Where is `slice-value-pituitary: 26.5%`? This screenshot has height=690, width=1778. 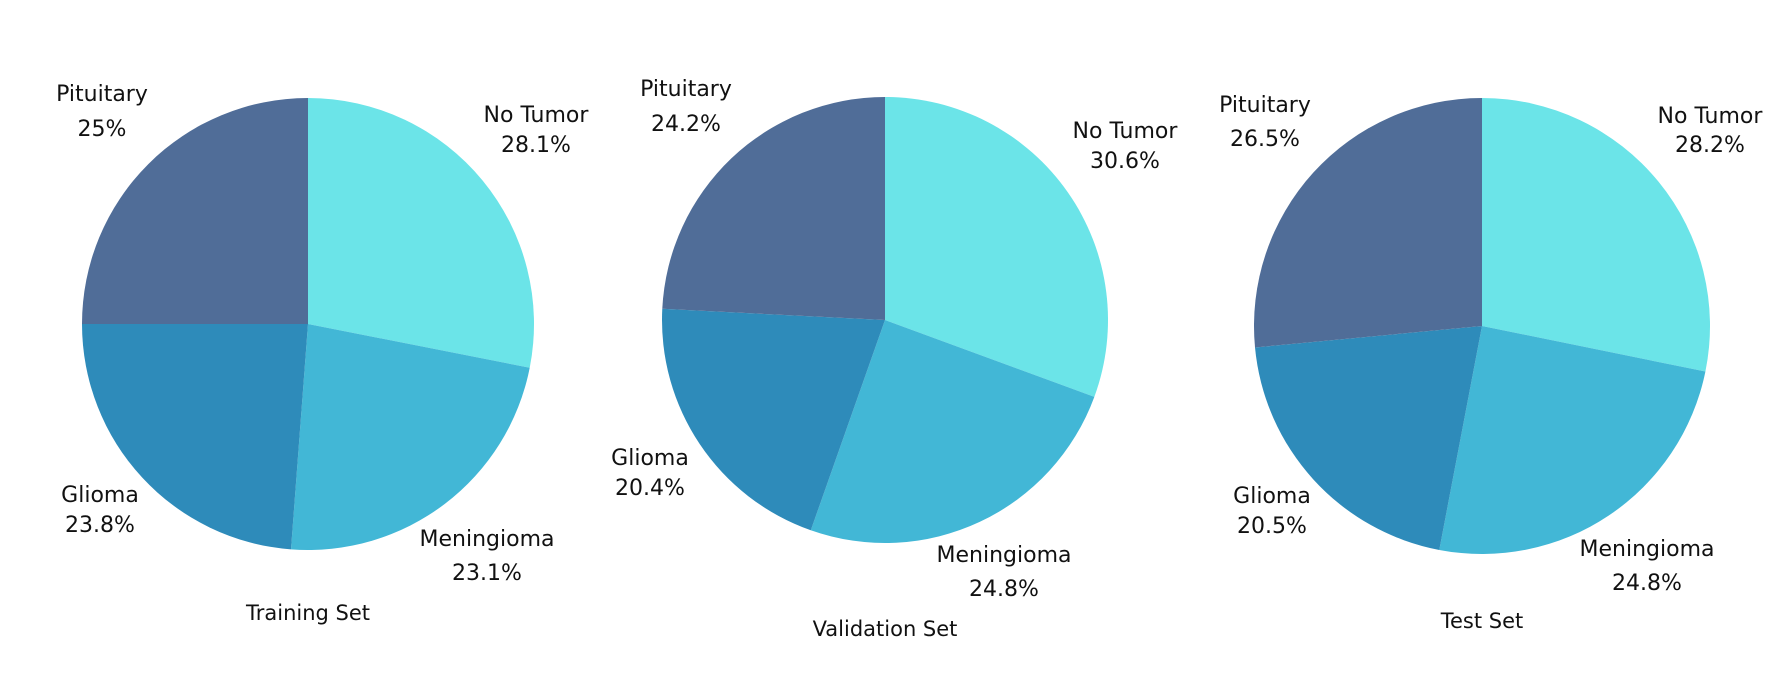
slice-value-pituitary: 26.5% is located at coordinates (1265, 139).